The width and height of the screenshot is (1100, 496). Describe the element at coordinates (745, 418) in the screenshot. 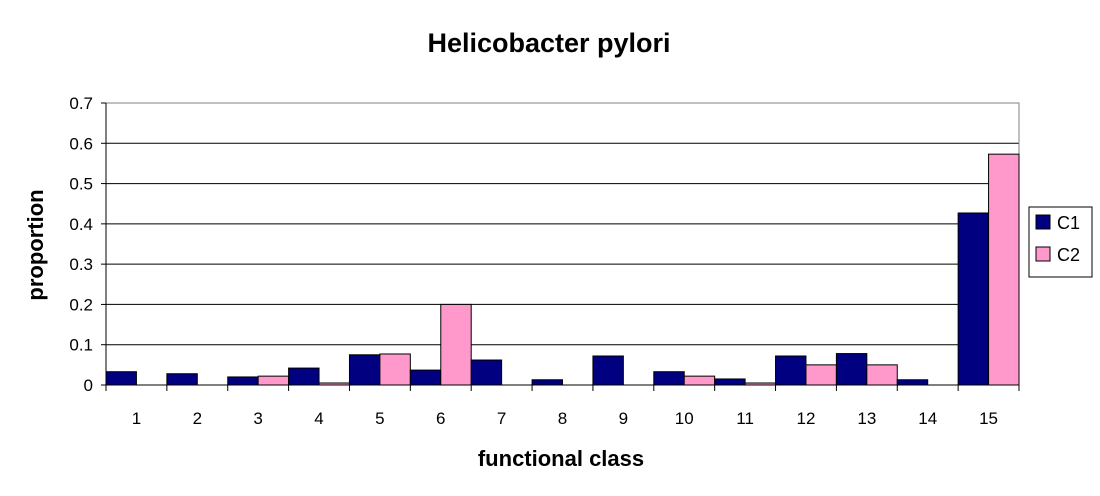

I see `x-tick-label: 11` at that location.